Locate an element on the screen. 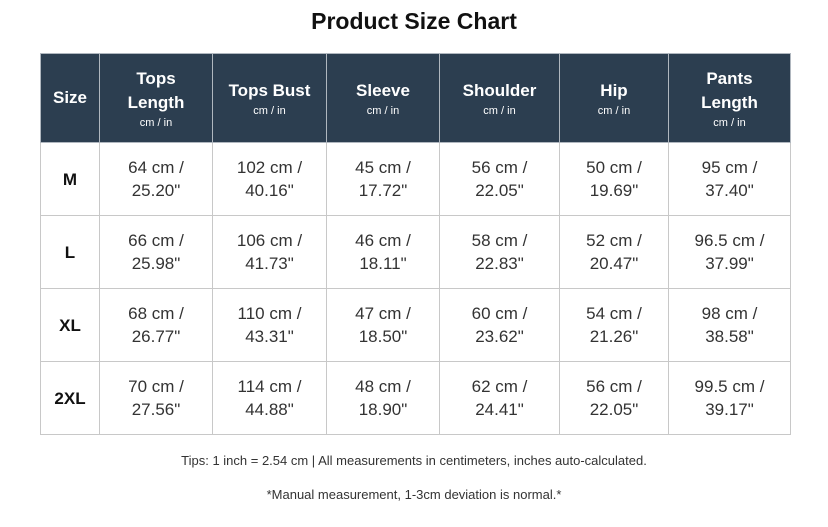 Image resolution: width=828 pixels, height=527 pixels. measure-value: 106 cm / 41.73" is located at coordinates (269, 252).